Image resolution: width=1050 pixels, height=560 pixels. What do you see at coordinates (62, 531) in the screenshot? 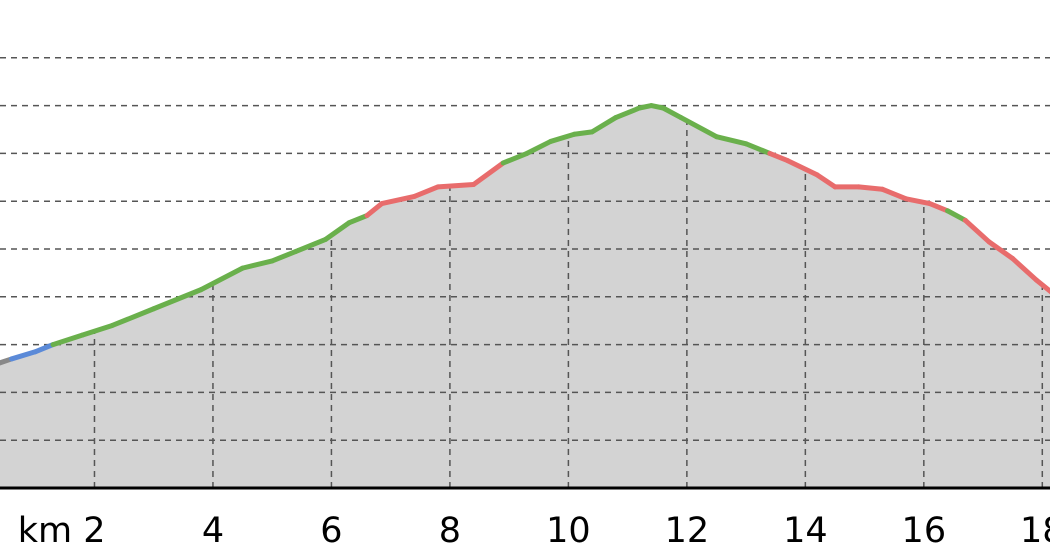
I see `x-tick-label: km 2` at bounding box center [62, 531].